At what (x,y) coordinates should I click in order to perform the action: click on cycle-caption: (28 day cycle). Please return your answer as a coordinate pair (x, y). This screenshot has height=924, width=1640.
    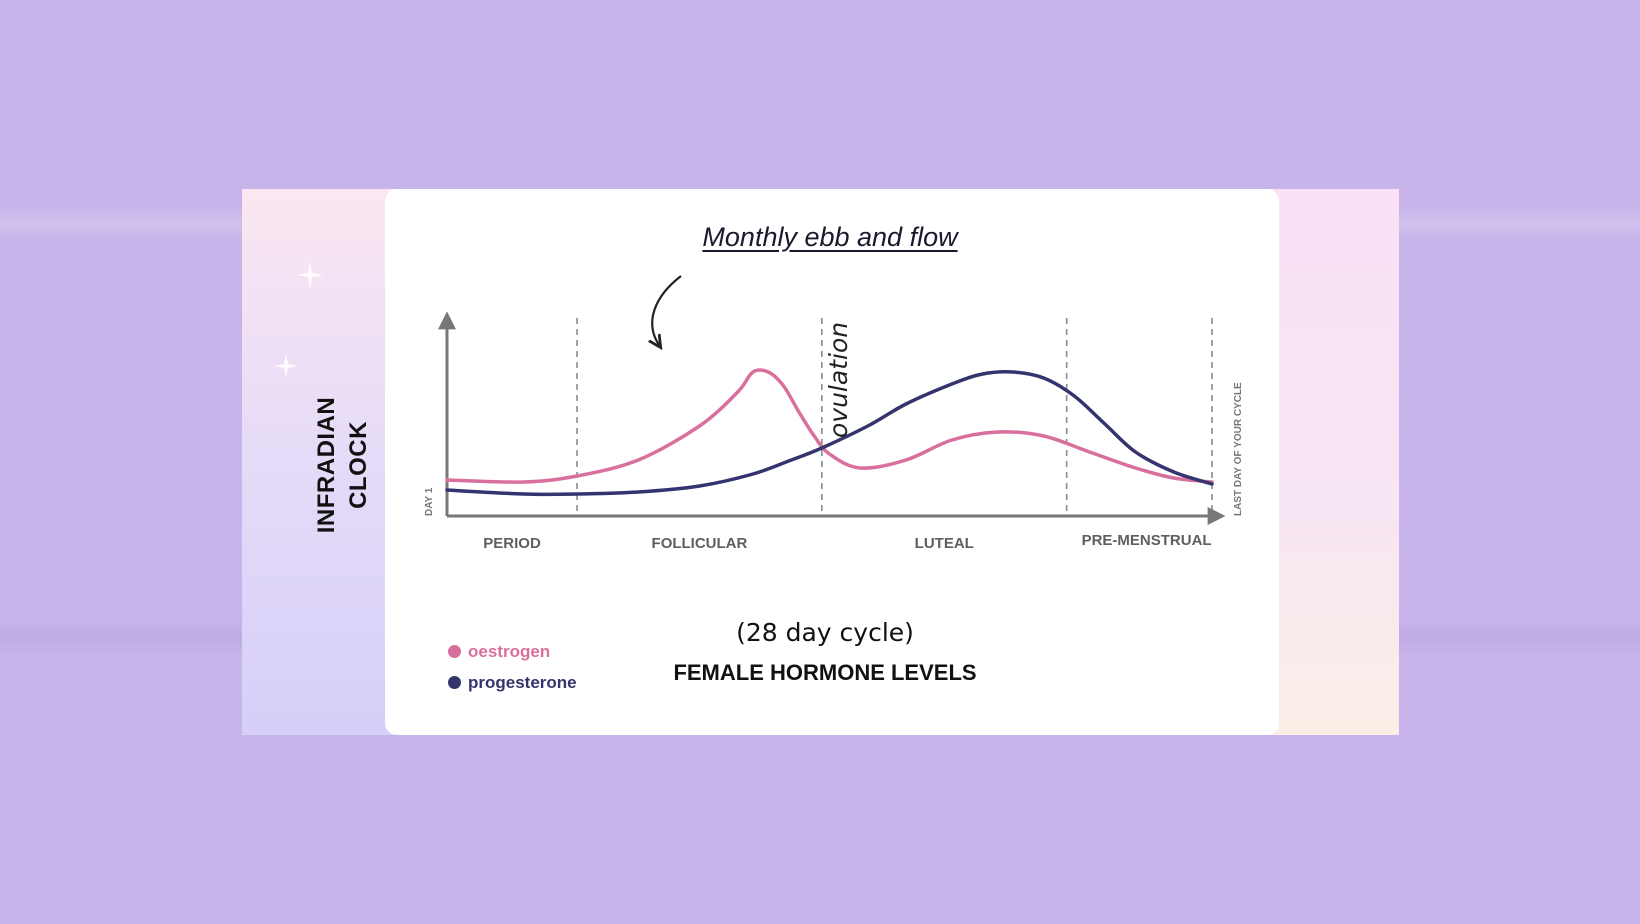
    Looking at the image, I should click on (825, 632).